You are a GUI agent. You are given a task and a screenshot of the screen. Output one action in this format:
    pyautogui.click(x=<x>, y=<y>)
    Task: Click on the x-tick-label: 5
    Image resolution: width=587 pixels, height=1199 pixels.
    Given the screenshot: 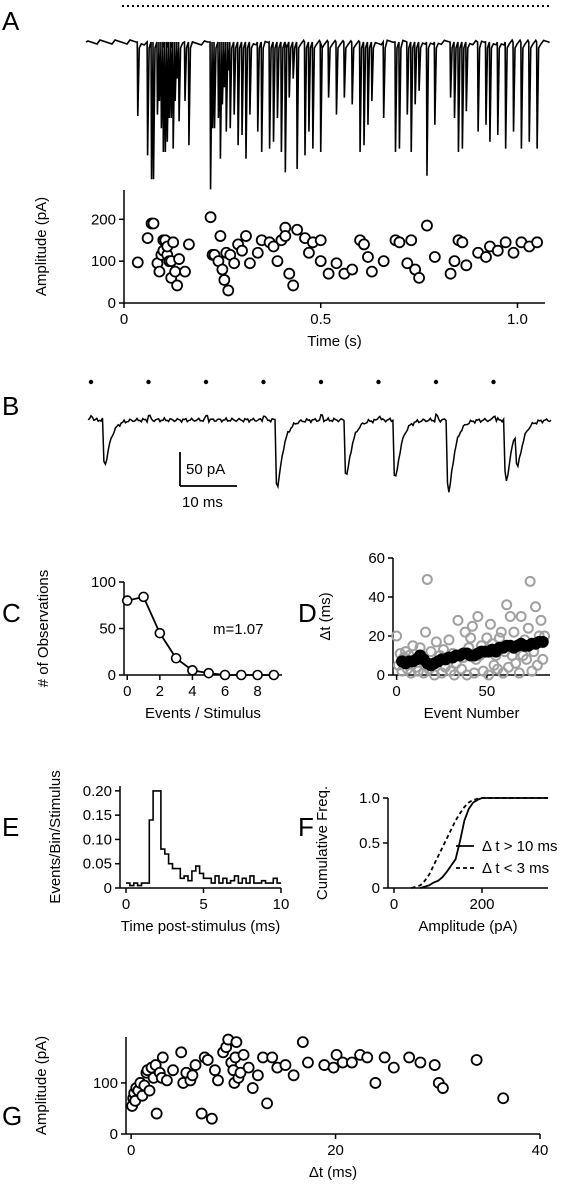 What is the action you would take?
    pyautogui.click(x=203, y=904)
    